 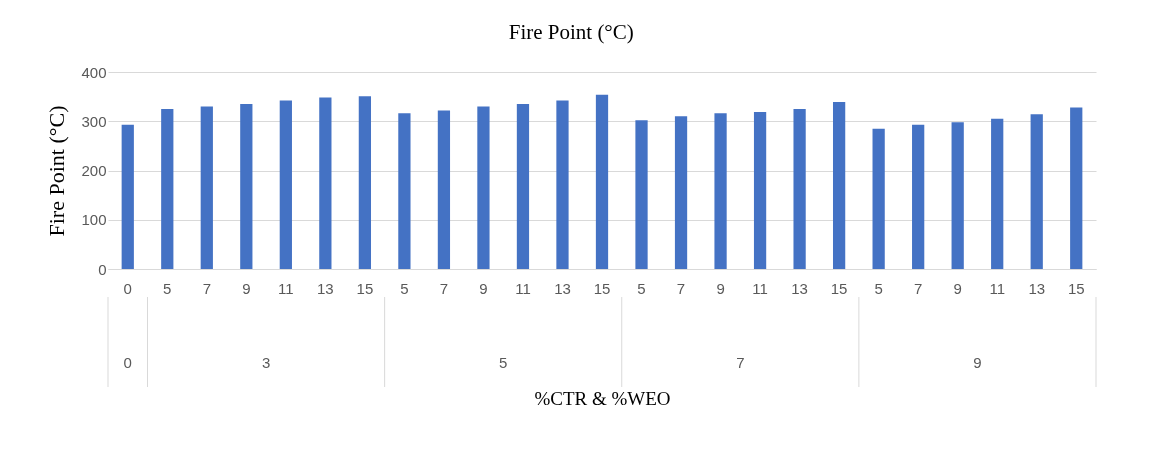 What do you see at coordinates (127, 362) in the screenshot?
I see `text: 0` at bounding box center [127, 362].